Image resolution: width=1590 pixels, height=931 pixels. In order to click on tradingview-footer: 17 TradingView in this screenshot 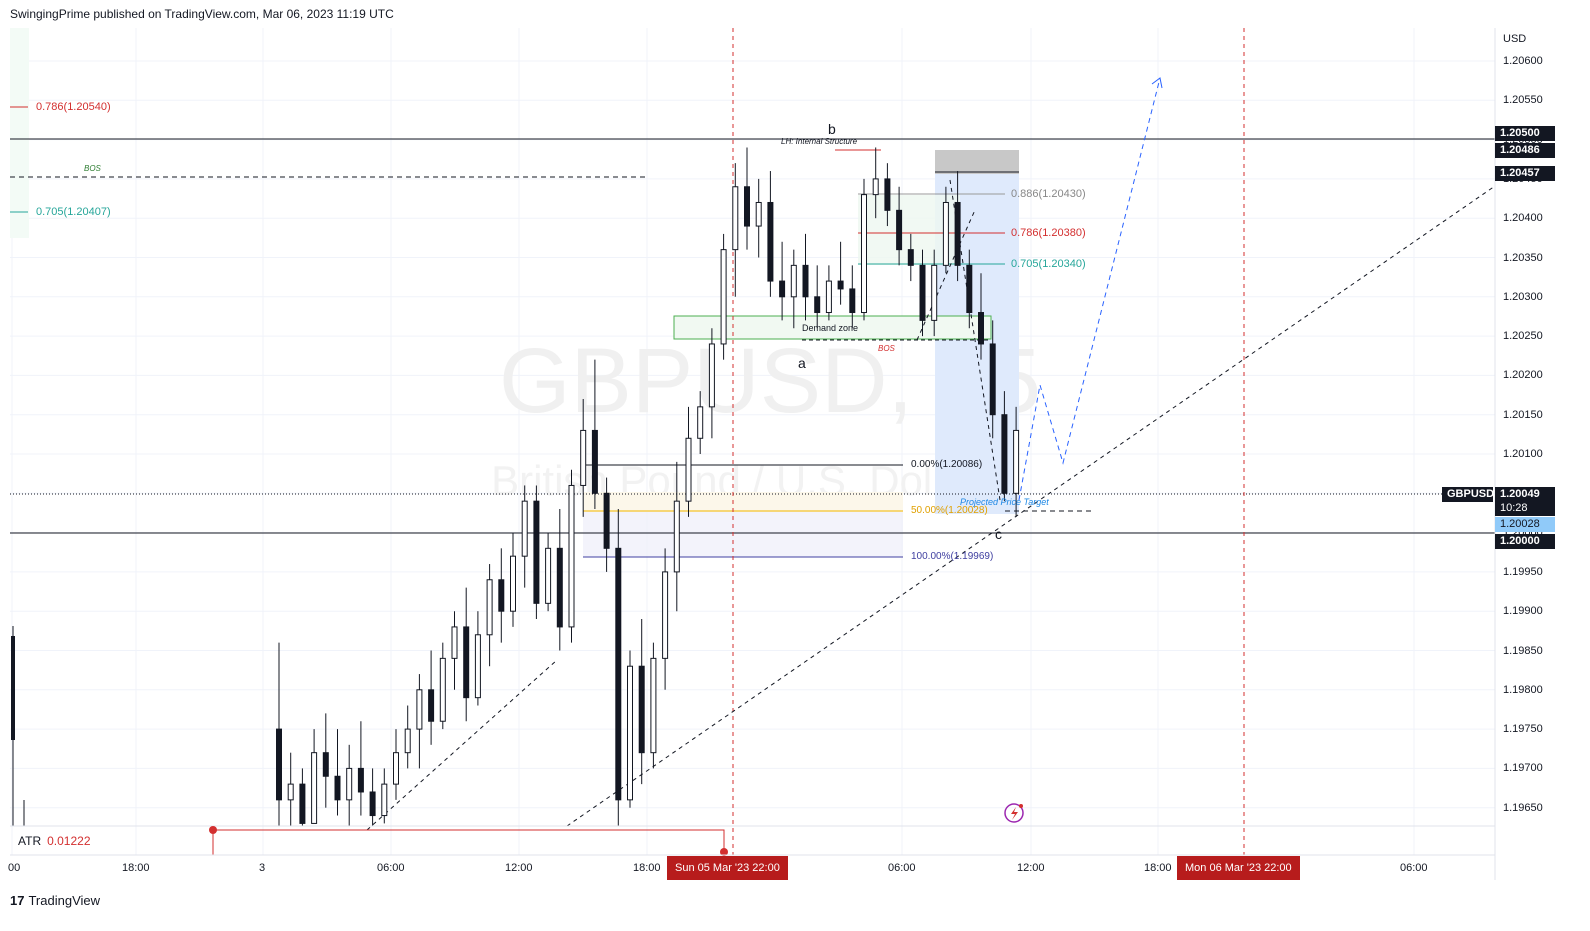, I will do `click(55, 900)`.